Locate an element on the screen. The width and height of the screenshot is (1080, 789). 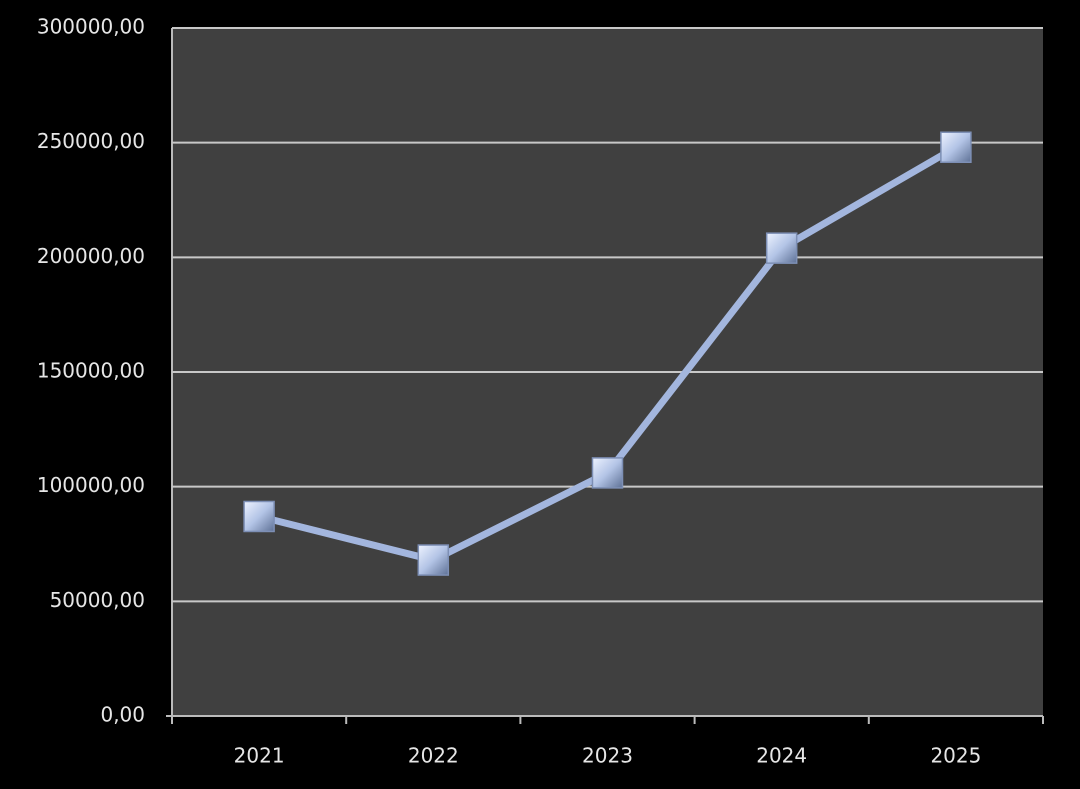
y-tick-label: 50000,00 is located at coordinates (97, 600).